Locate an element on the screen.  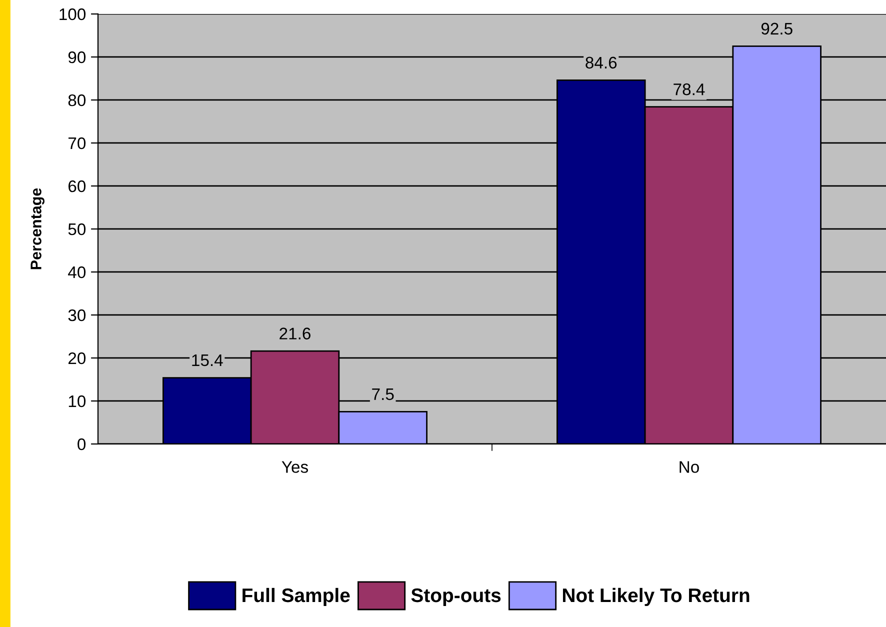
x-tick-label: Yes is located at coordinates (295, 467).